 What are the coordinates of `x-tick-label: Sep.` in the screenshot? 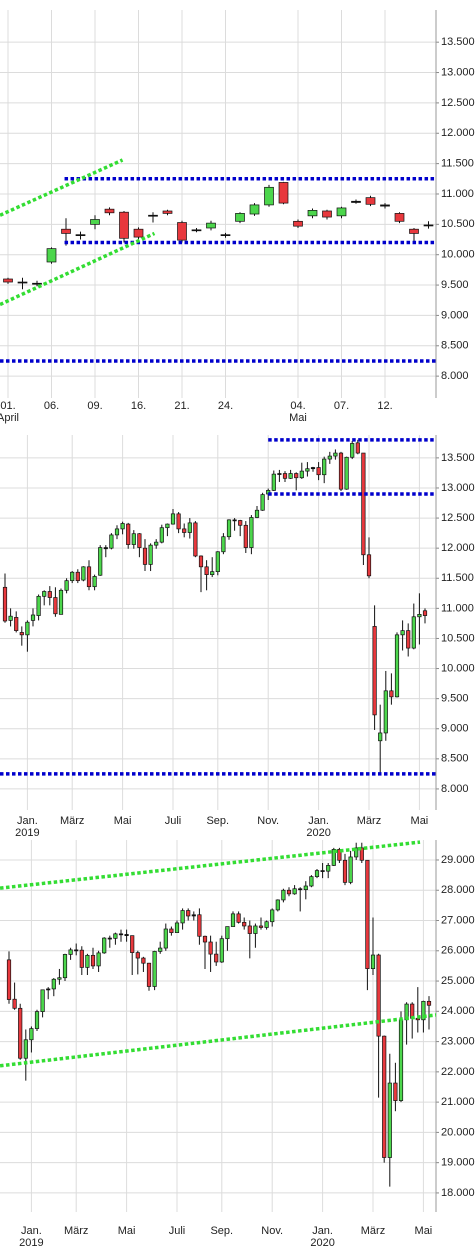 It's located at (217, 821).